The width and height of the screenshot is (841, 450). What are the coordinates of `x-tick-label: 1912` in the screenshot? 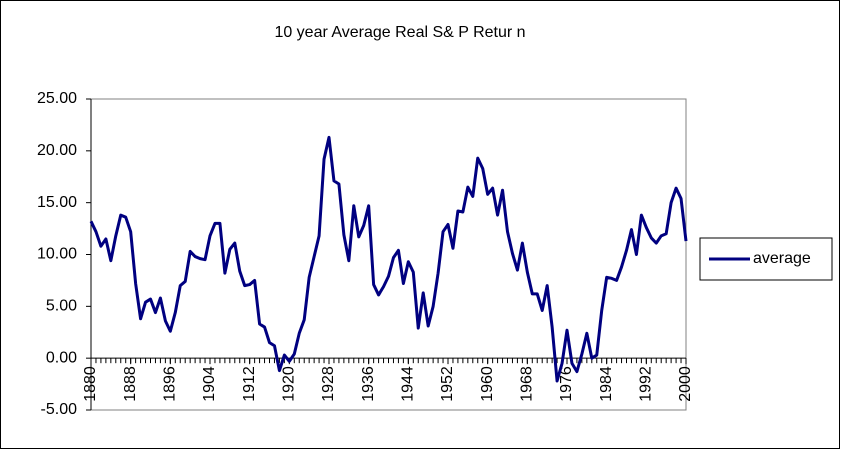 It's located at (249, 384).